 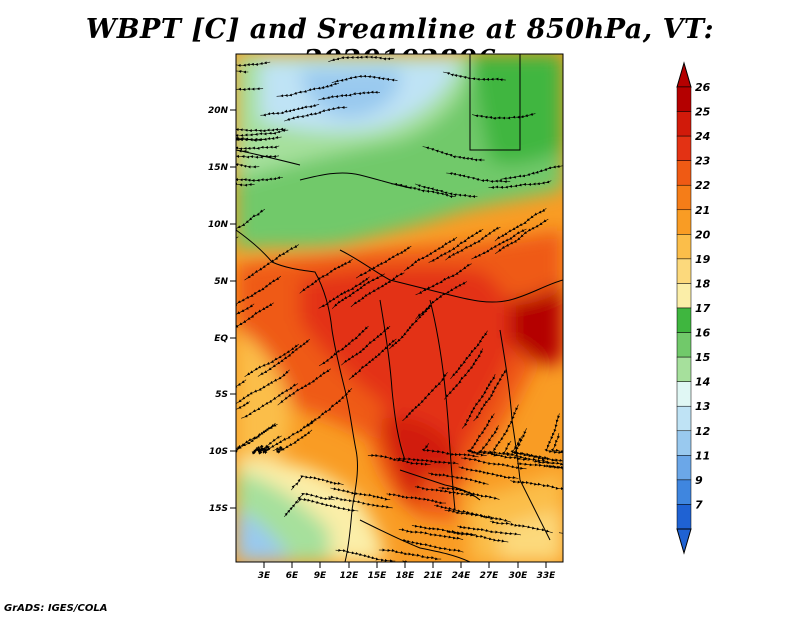 I want to click on colorbar-top-arrow, so click(x=684, y=74).